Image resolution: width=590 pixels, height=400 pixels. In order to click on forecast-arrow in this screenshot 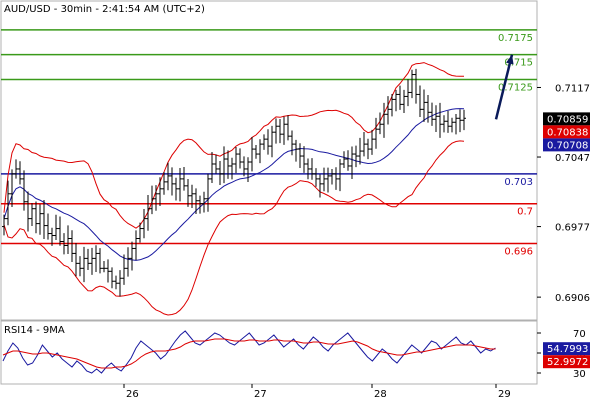, I will do `click(504, 87)`.